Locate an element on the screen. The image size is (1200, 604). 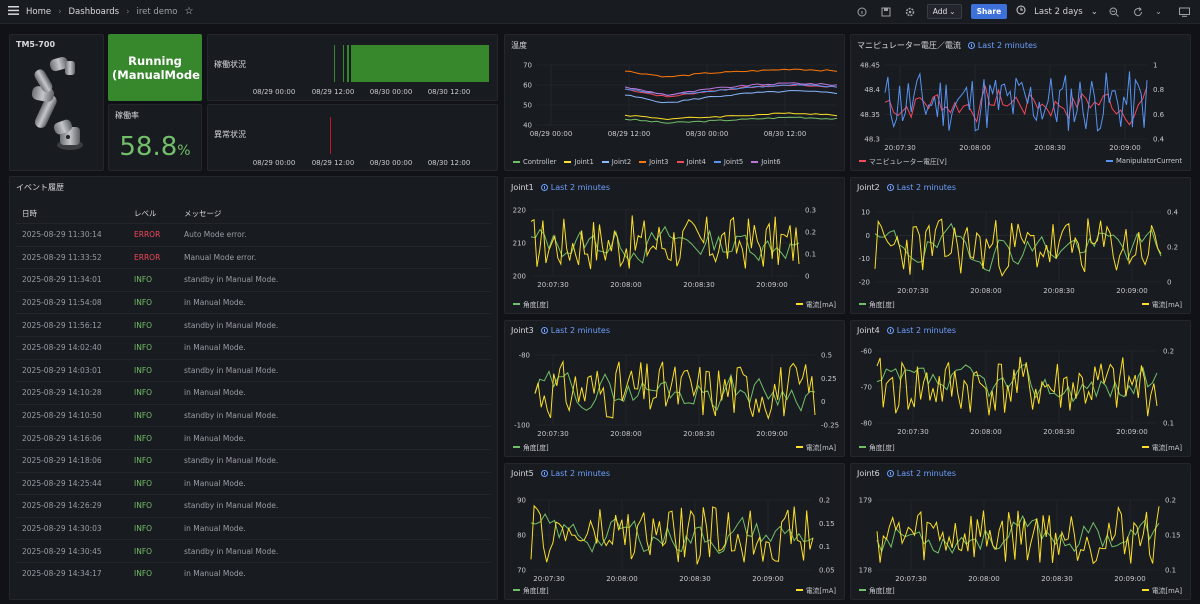
legend-label: Joint1 is located at coordinates (584, 162).